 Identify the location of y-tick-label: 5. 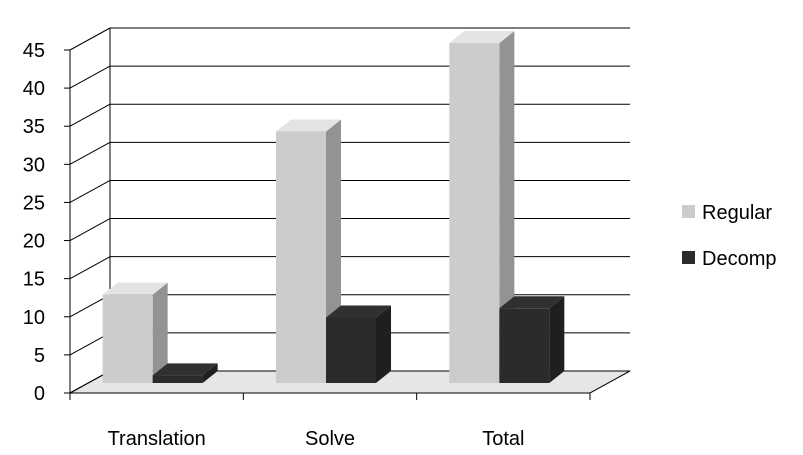
(39, 356).